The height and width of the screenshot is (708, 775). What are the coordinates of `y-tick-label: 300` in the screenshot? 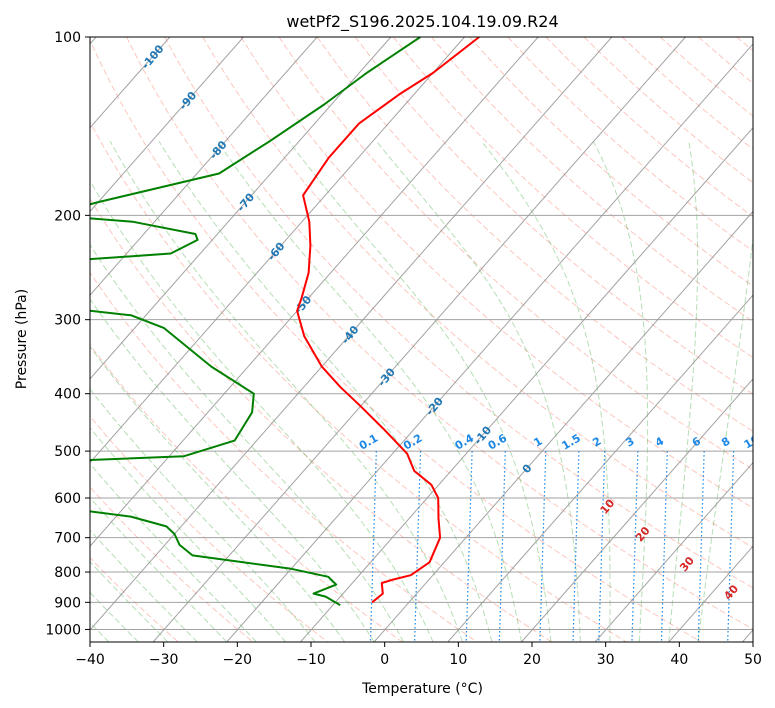 It's located at (67, 321).